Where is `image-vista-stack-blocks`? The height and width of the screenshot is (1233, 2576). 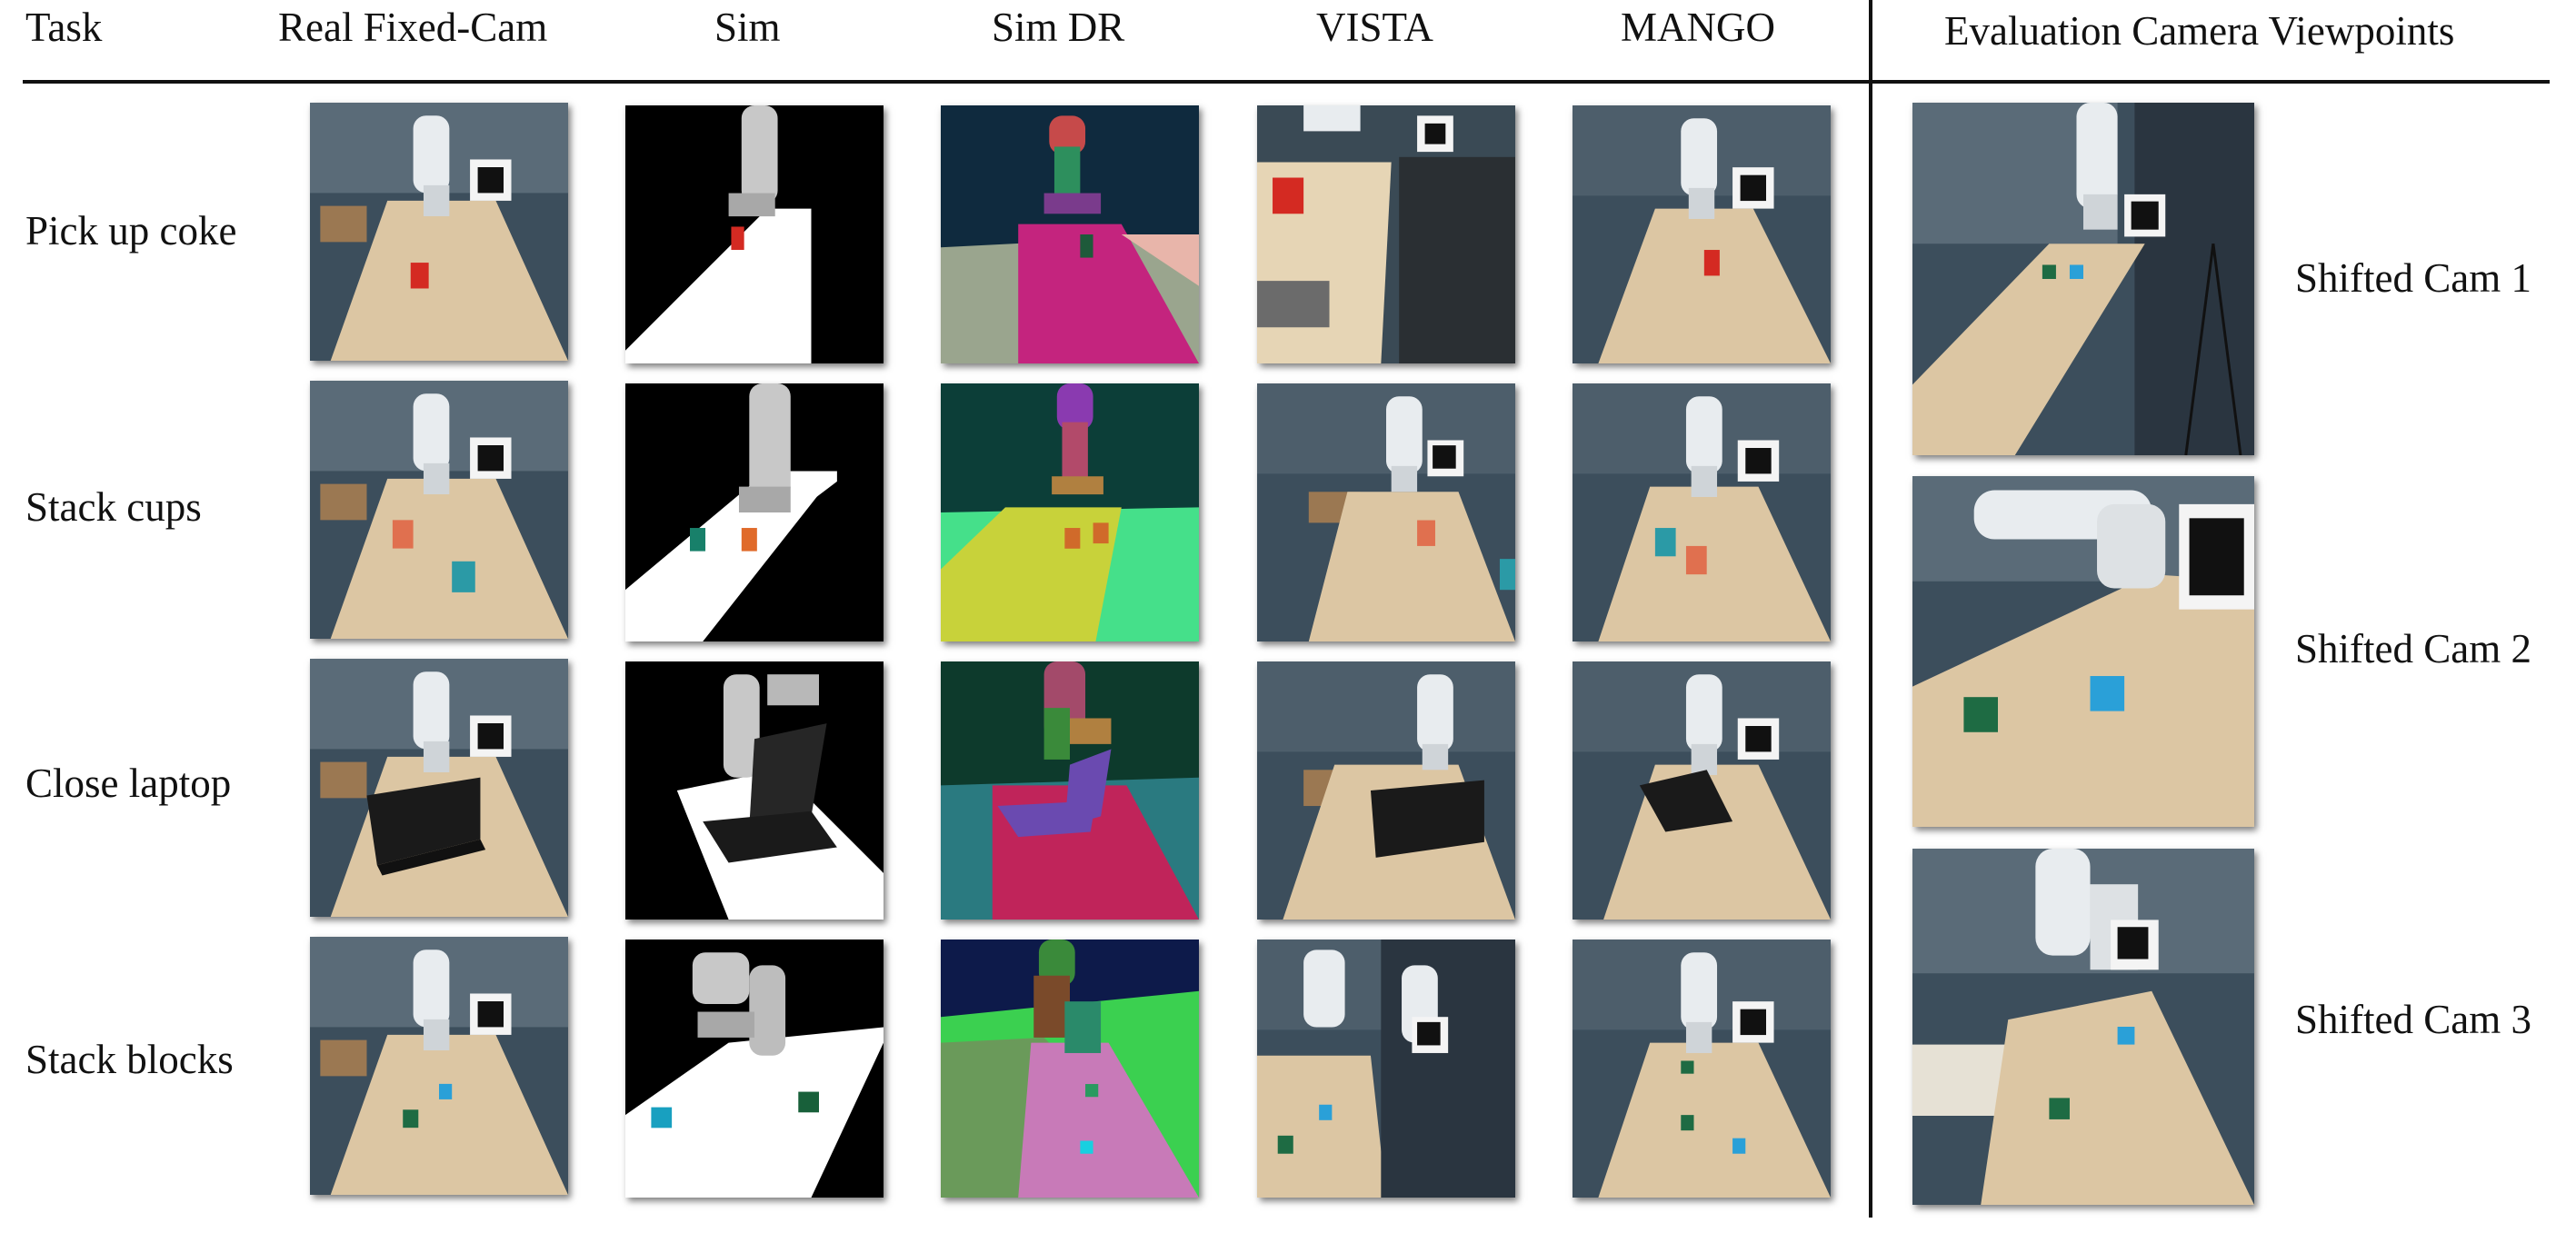 image-vista-stack-blocks is located at coordinates (1386, 1069).